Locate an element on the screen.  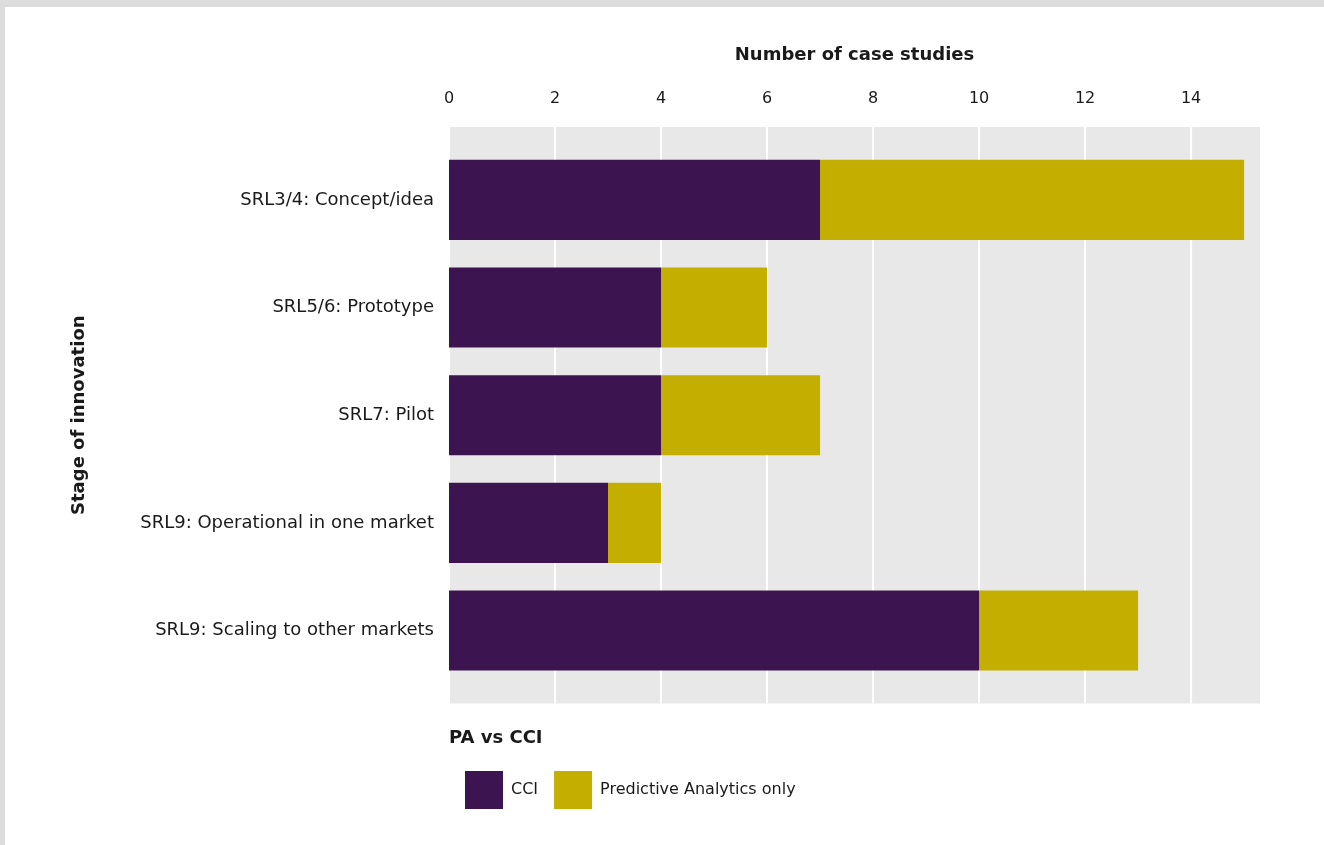
y-tick-label: SRL7: Pilot is located at coordinates (386, 413).